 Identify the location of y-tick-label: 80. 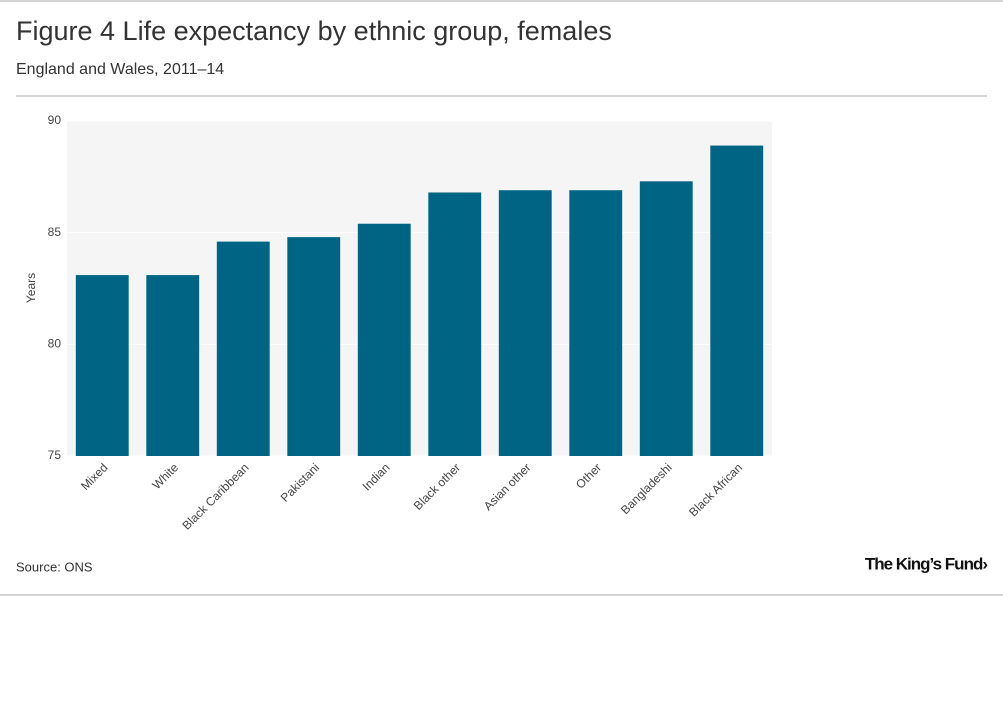
(55, 344).